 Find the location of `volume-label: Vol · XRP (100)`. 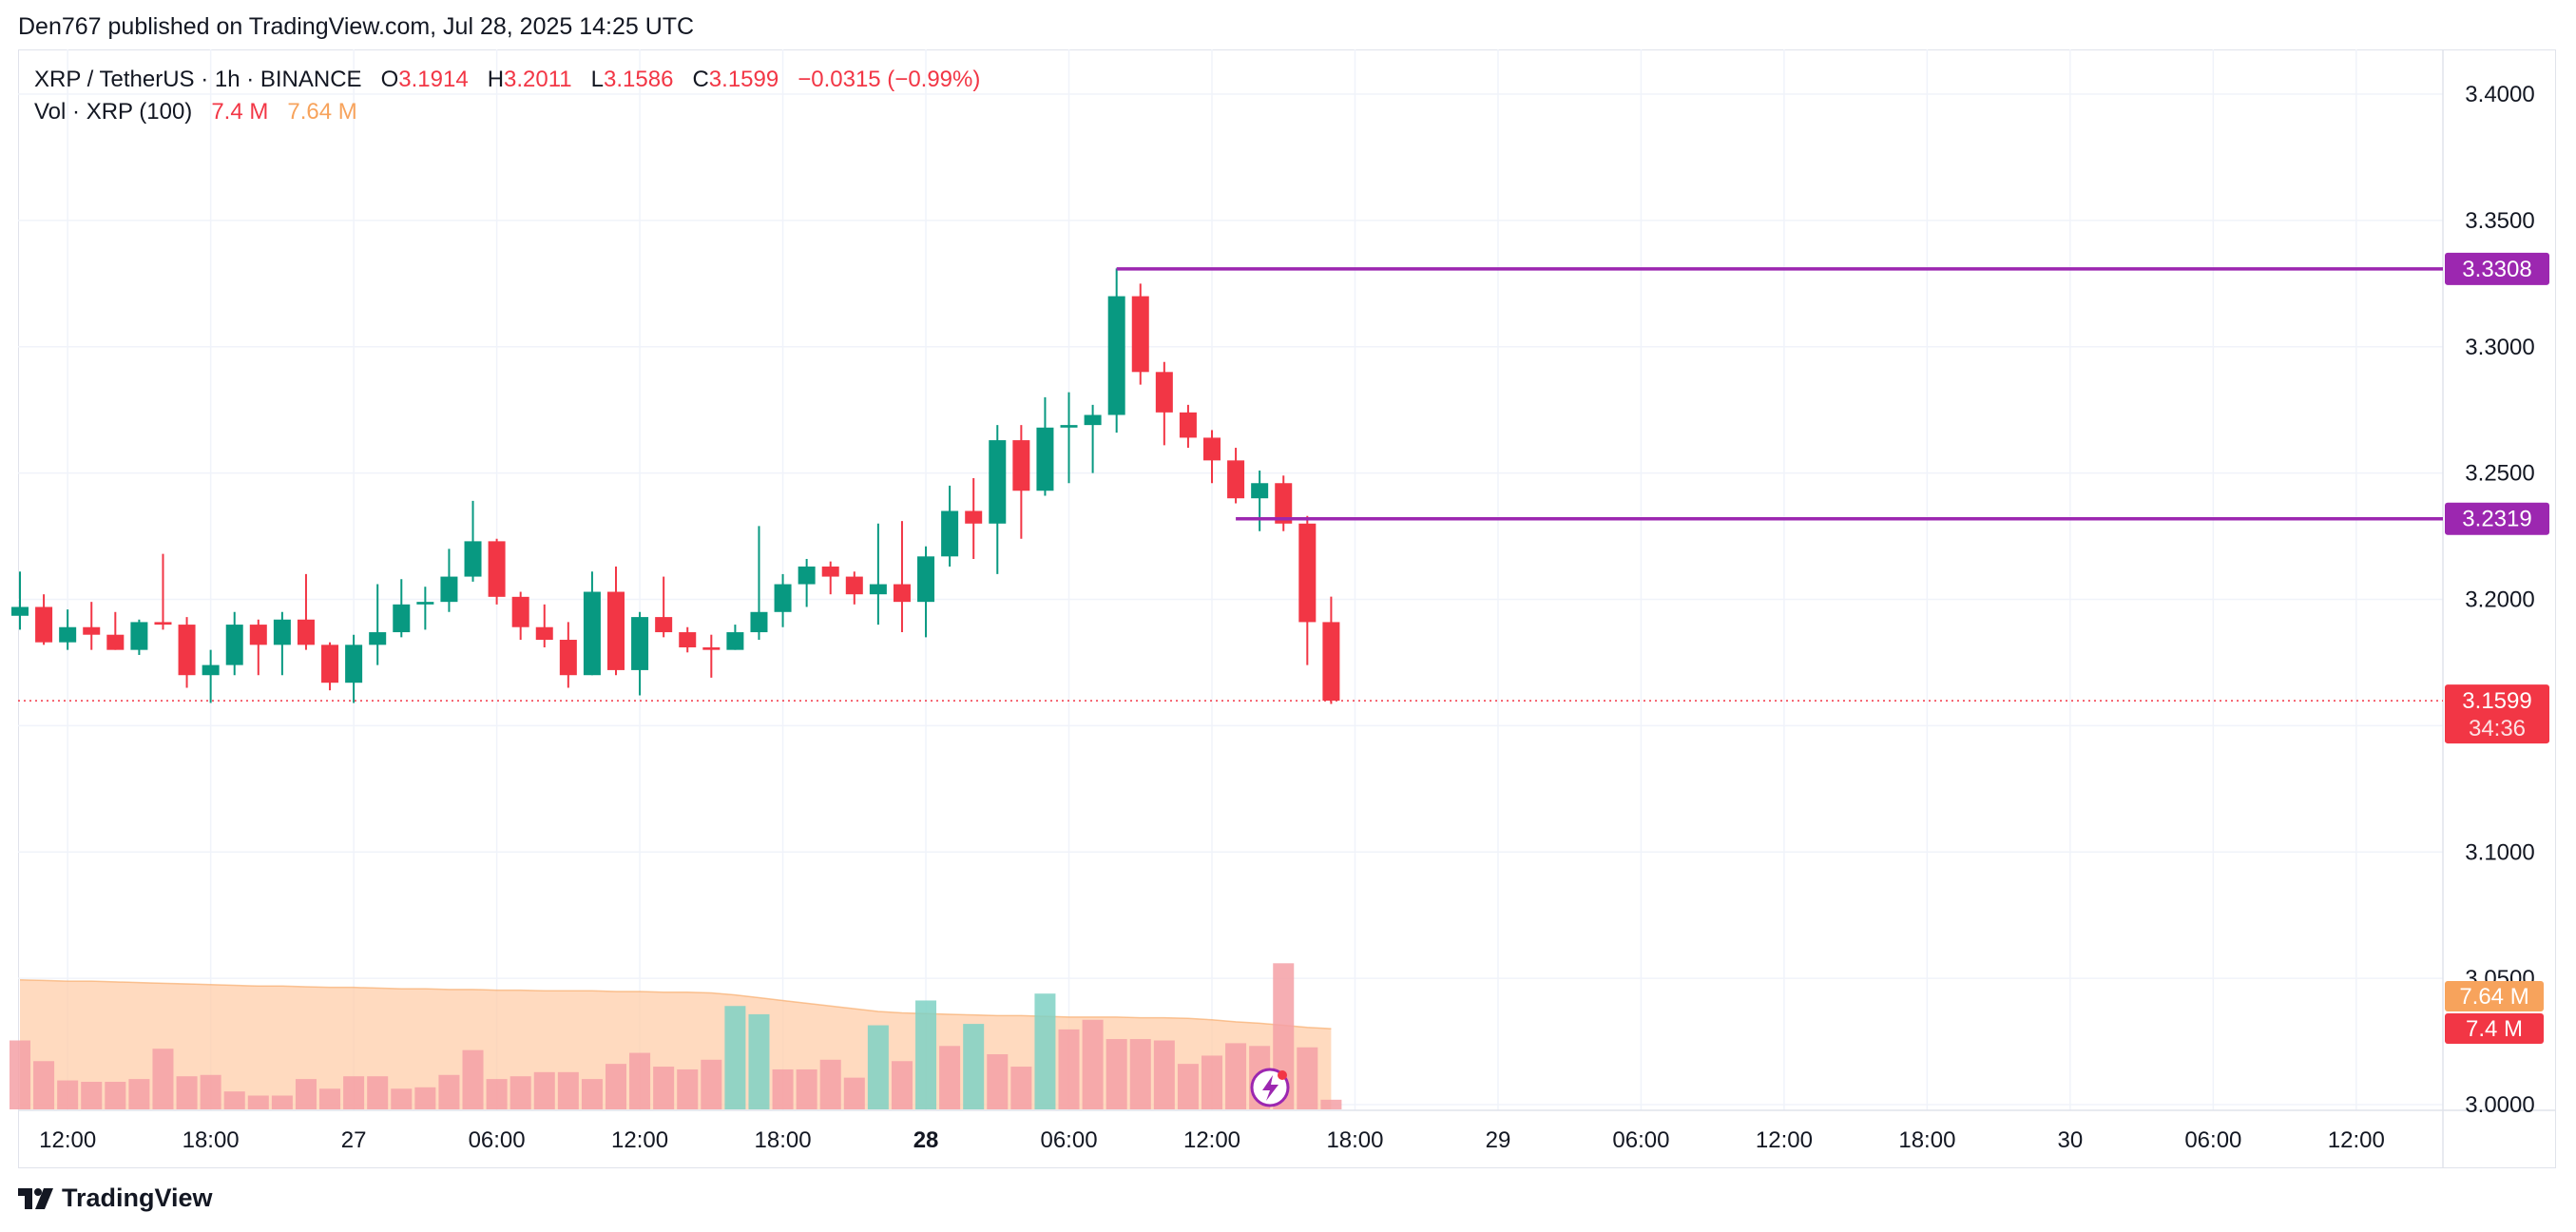

volume-label: Vol · XRP (100) is located at coordinates (113, 112).